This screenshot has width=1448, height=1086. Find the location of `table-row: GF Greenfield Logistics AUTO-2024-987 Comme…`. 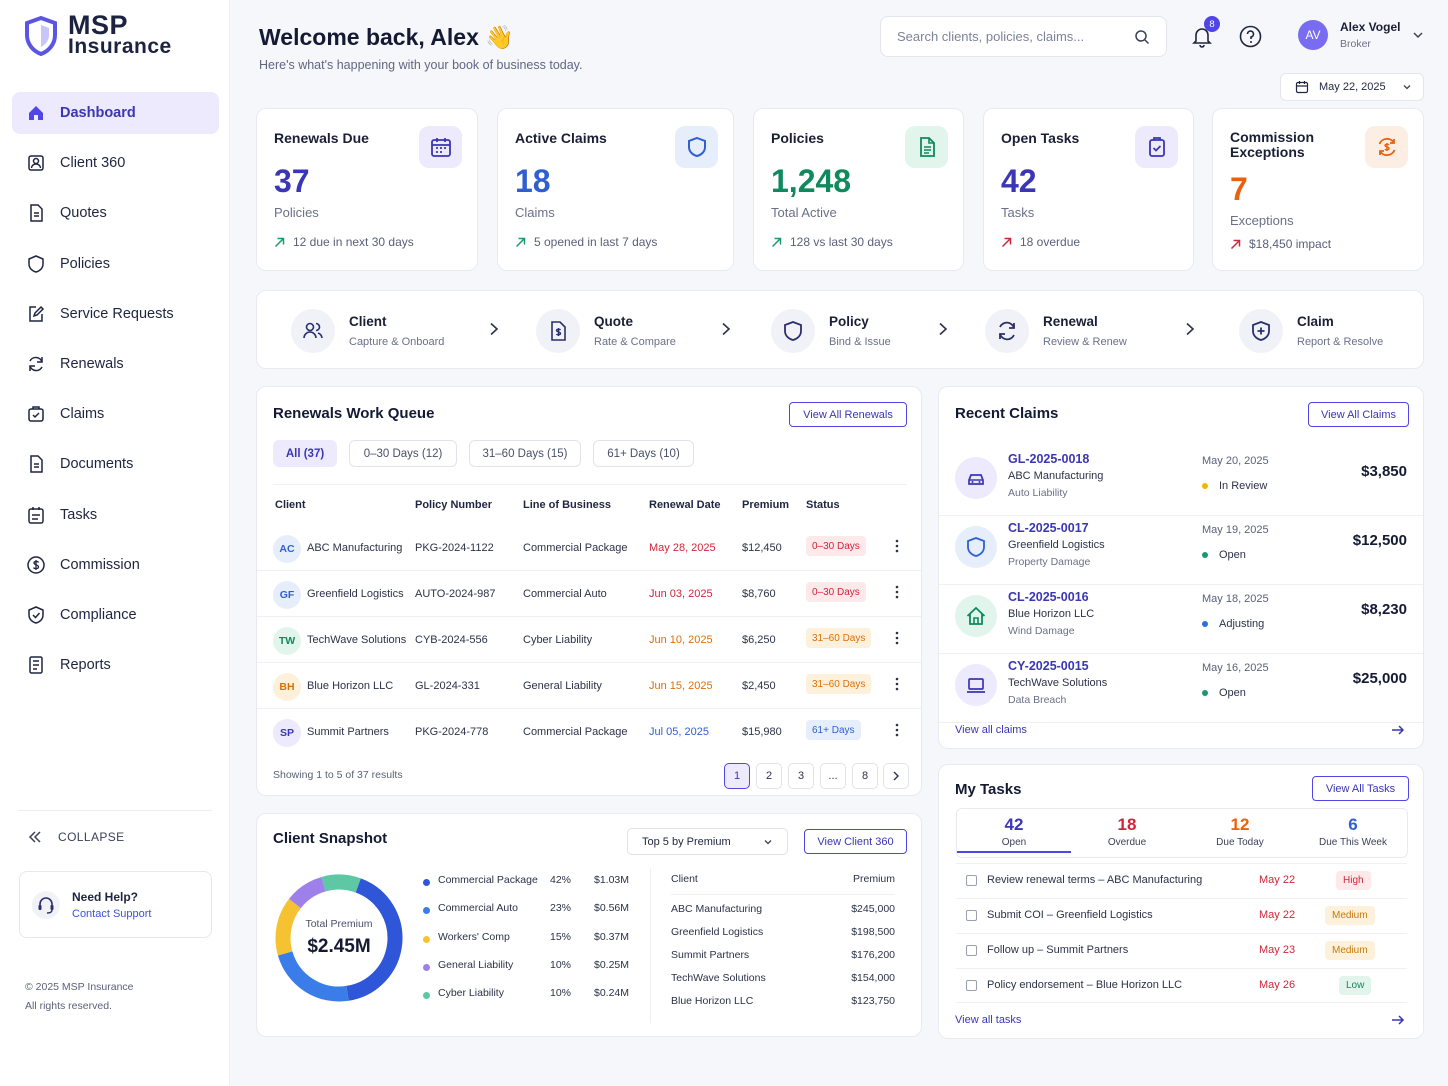

table-row: GF Greenfield Logistics AUTO-2024-987 Comme… is located at coordinates (589, 594).